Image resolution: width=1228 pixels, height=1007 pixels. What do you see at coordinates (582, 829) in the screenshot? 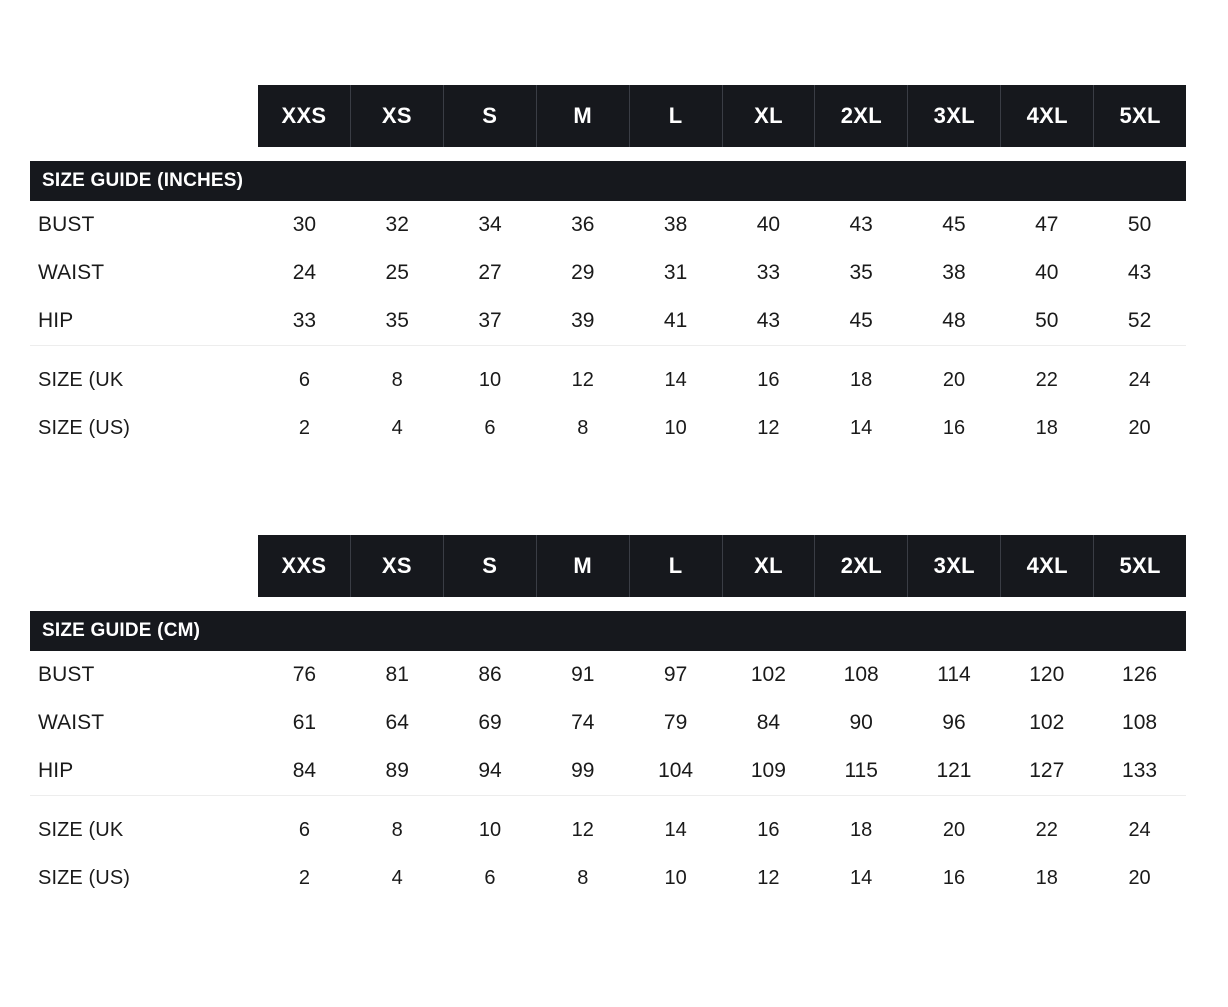
I see `cell-value: 12` at bounding box center [582, 829].